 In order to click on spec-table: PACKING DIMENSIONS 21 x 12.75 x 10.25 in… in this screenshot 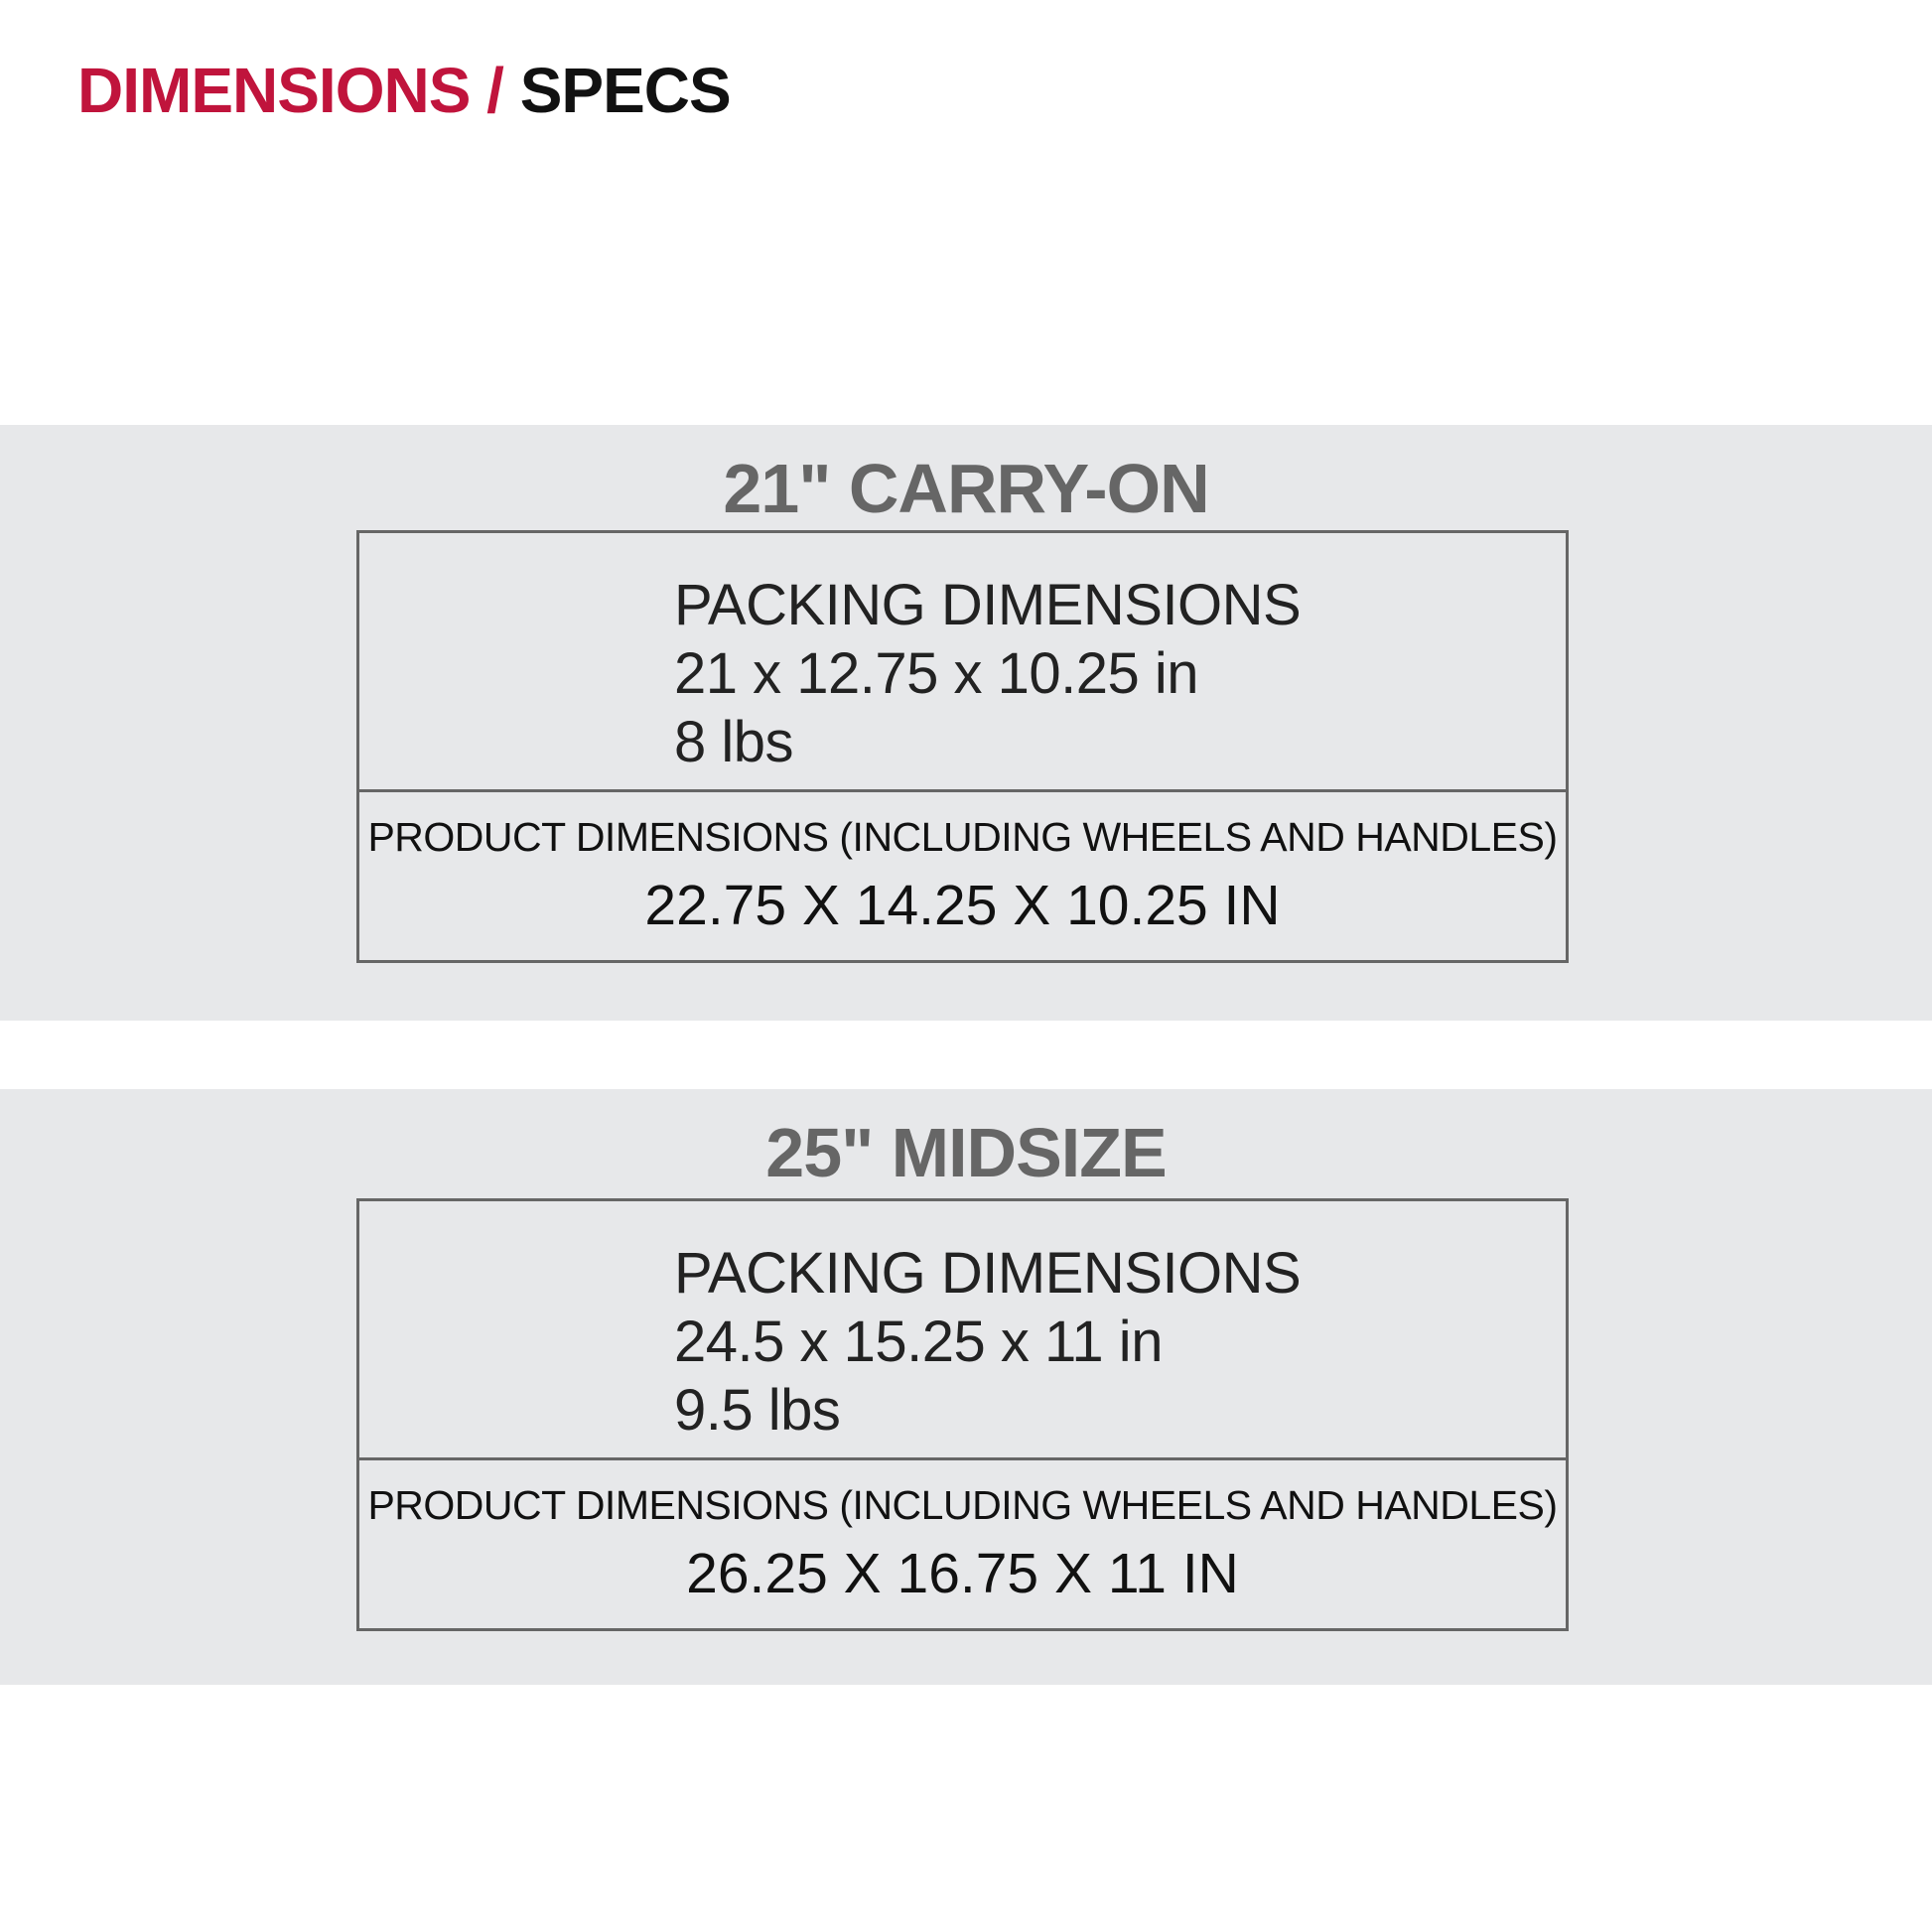, I will do `click(963, 747)`.